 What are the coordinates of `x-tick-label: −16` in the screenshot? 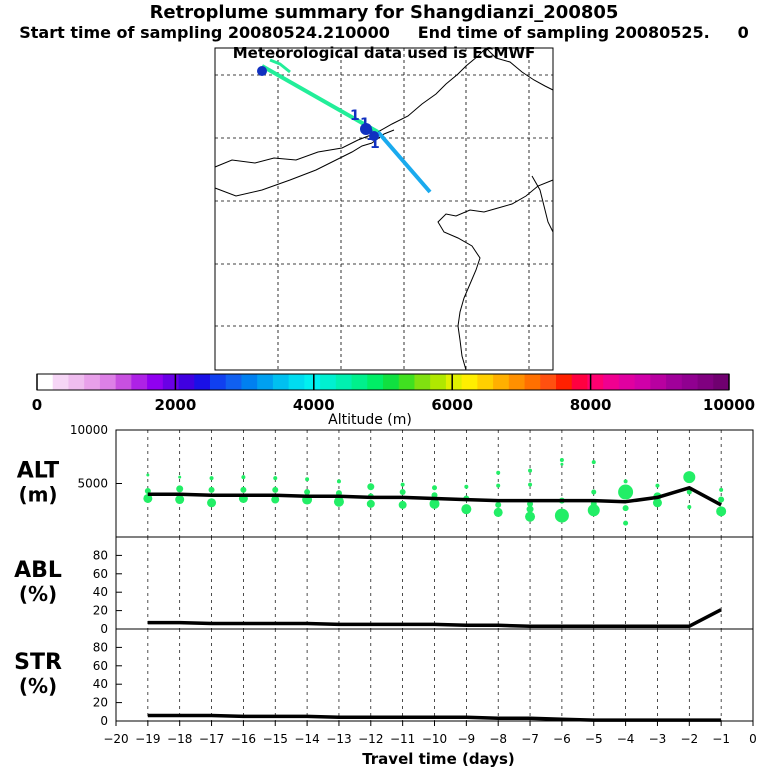 It's located at (243, 739).